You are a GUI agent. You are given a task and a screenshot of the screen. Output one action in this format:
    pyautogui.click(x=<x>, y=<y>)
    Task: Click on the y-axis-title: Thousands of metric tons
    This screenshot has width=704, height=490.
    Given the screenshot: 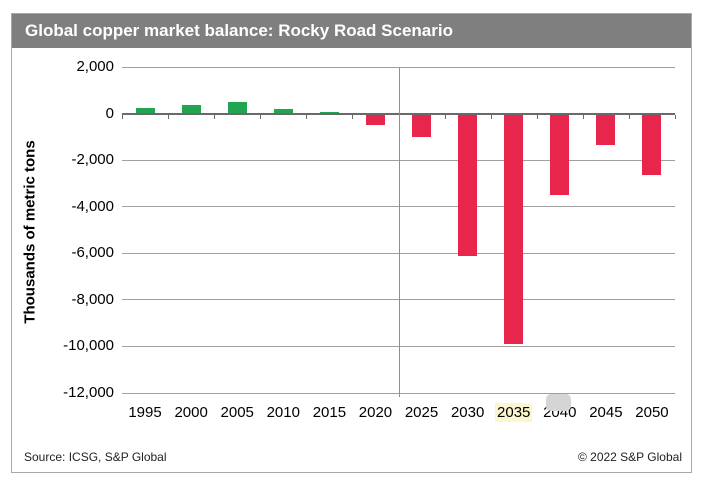 What is the action you would take?
    pyautogui.click(x=30, y=232)
    